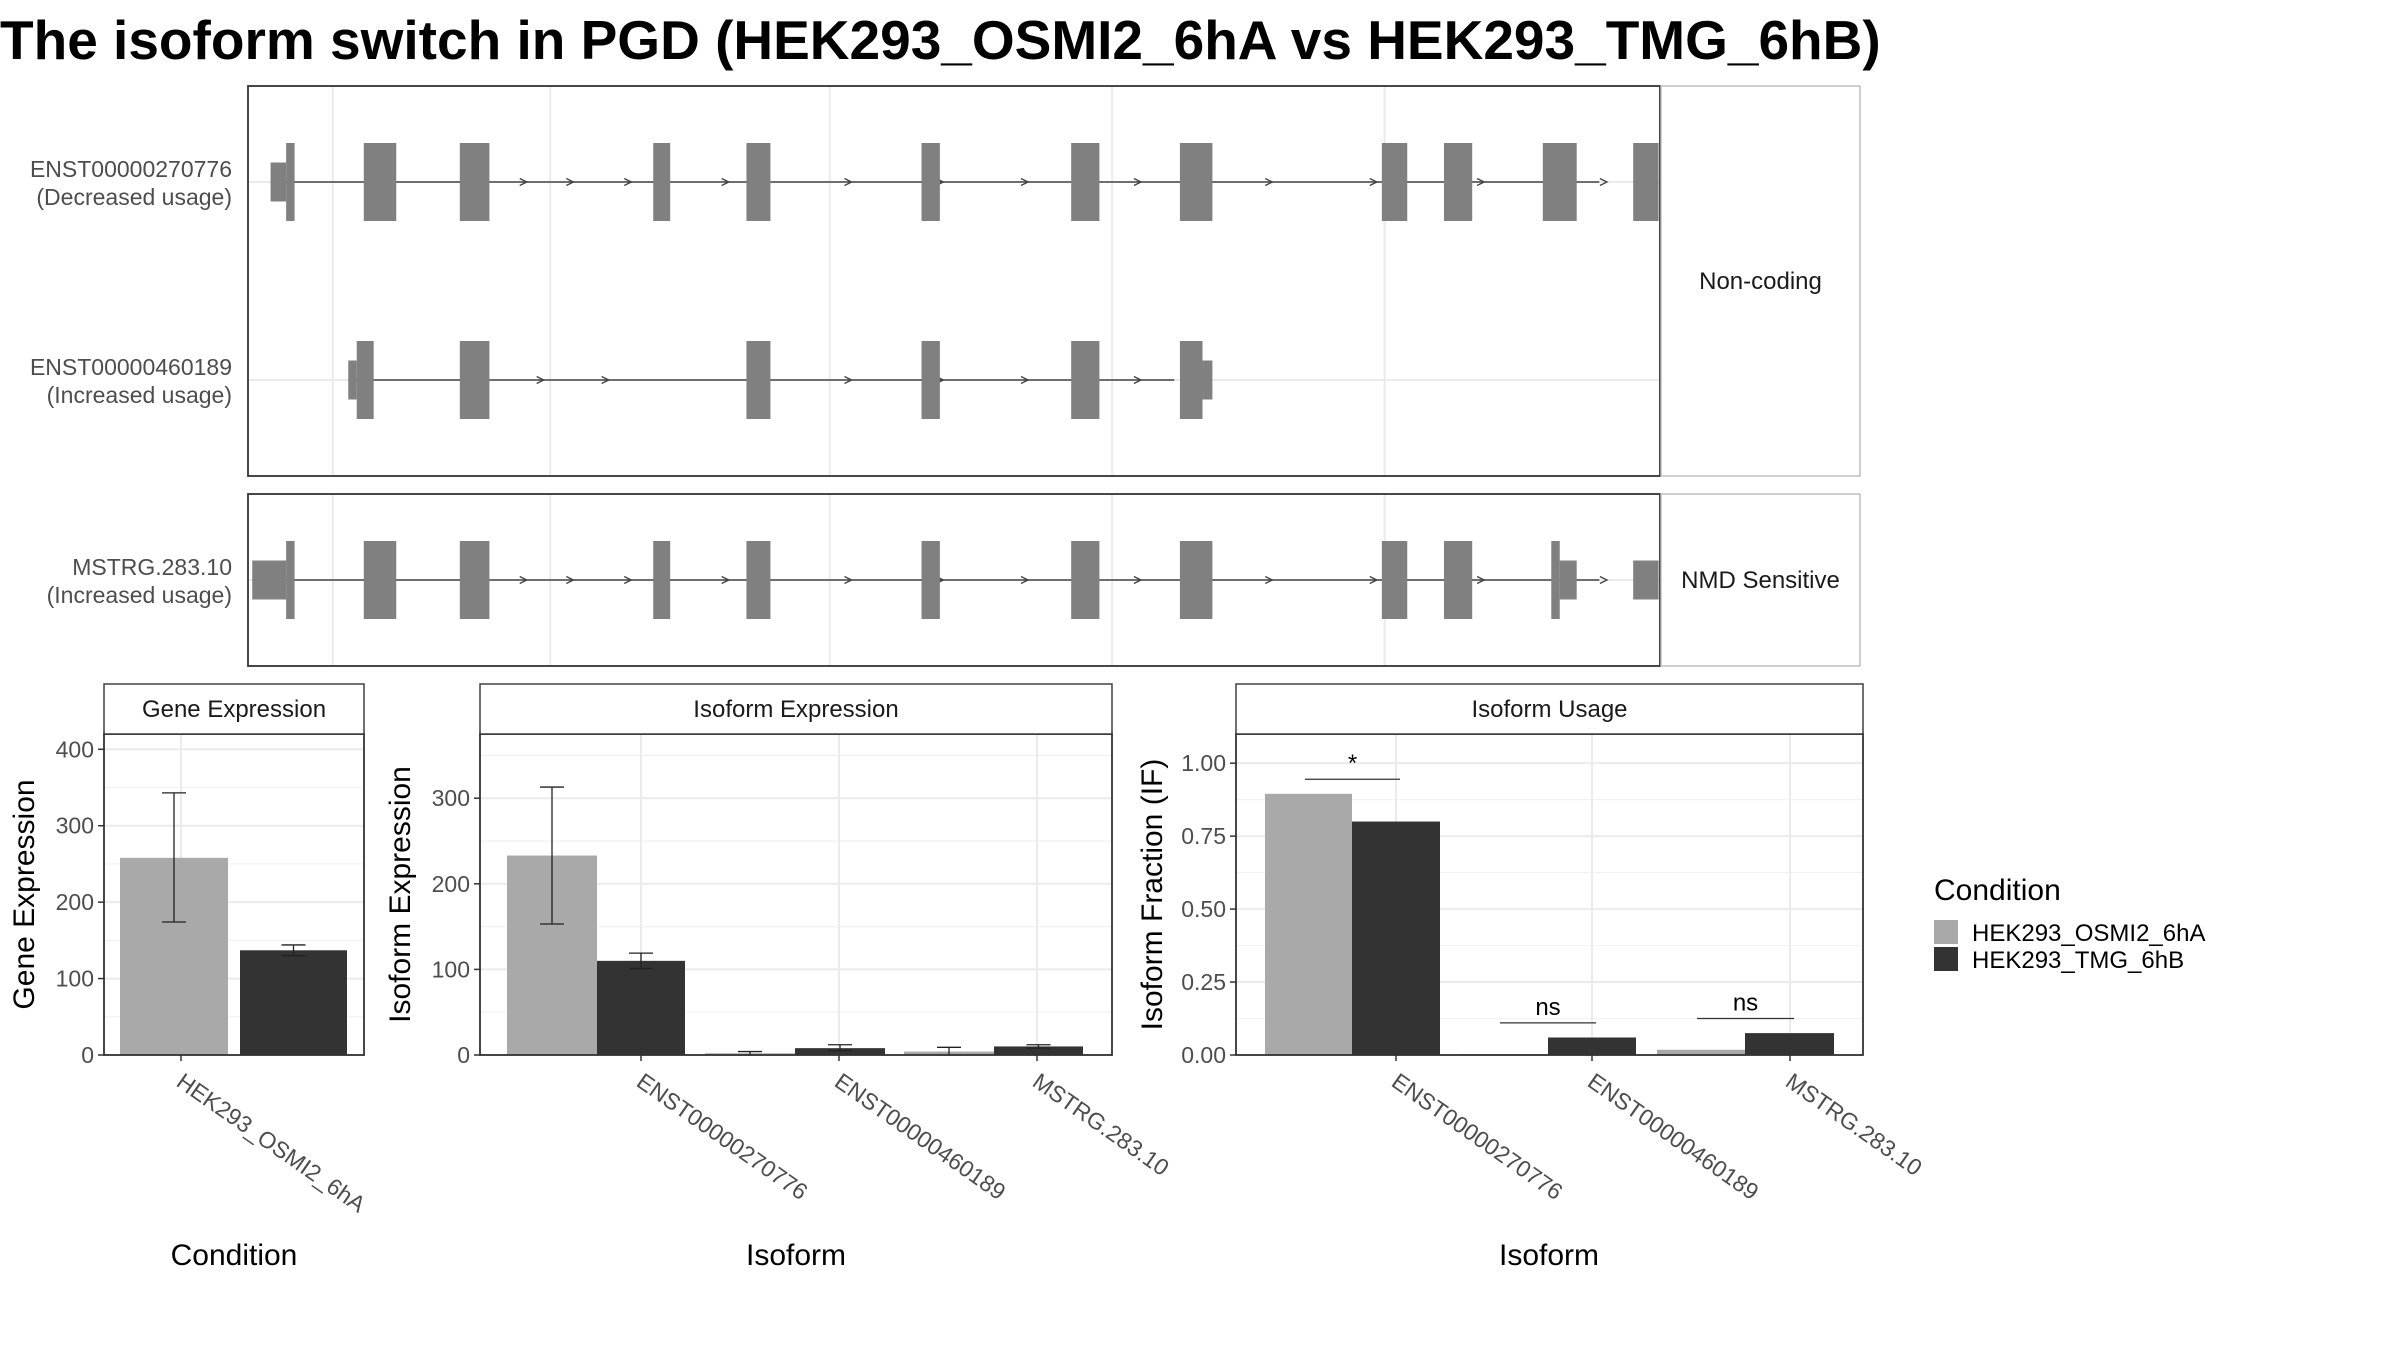 This screenshot has height=1350, width=2400. I want to click on facet-strip-label: NMD Sensitive, so click(1760, 580).